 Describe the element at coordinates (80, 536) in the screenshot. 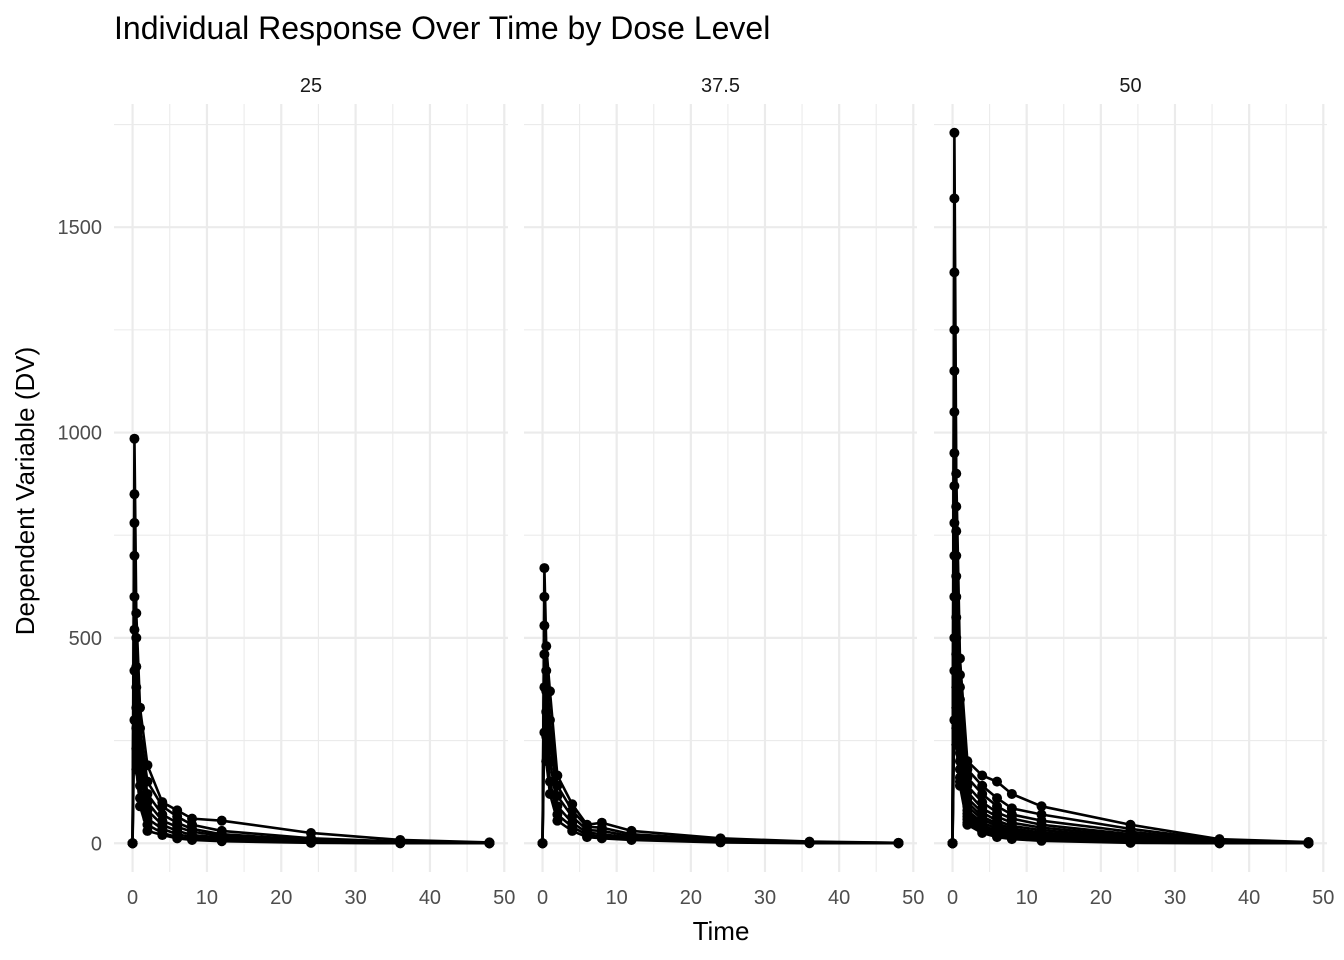

I see `y-axis-tick-labels: 0 500 1000 1500` at that location.